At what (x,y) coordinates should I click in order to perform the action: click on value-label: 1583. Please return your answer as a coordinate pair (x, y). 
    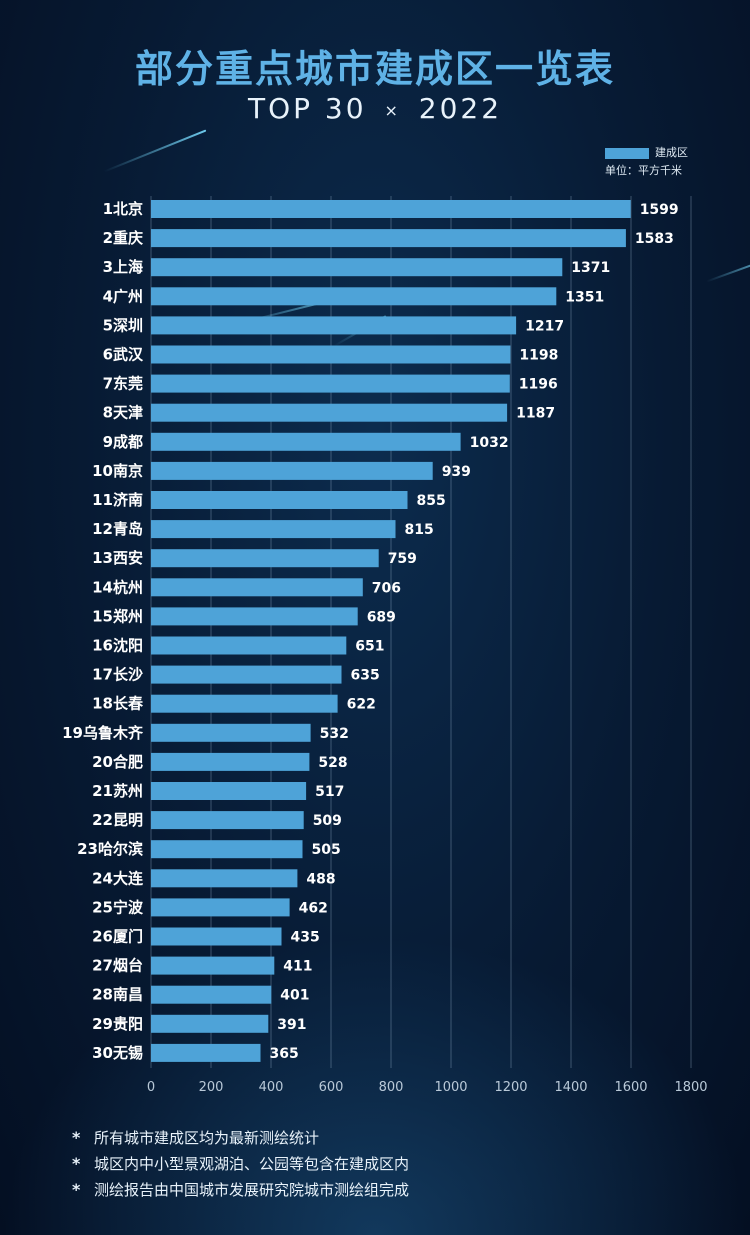
    Looking at the image, I should click on (654, 239).